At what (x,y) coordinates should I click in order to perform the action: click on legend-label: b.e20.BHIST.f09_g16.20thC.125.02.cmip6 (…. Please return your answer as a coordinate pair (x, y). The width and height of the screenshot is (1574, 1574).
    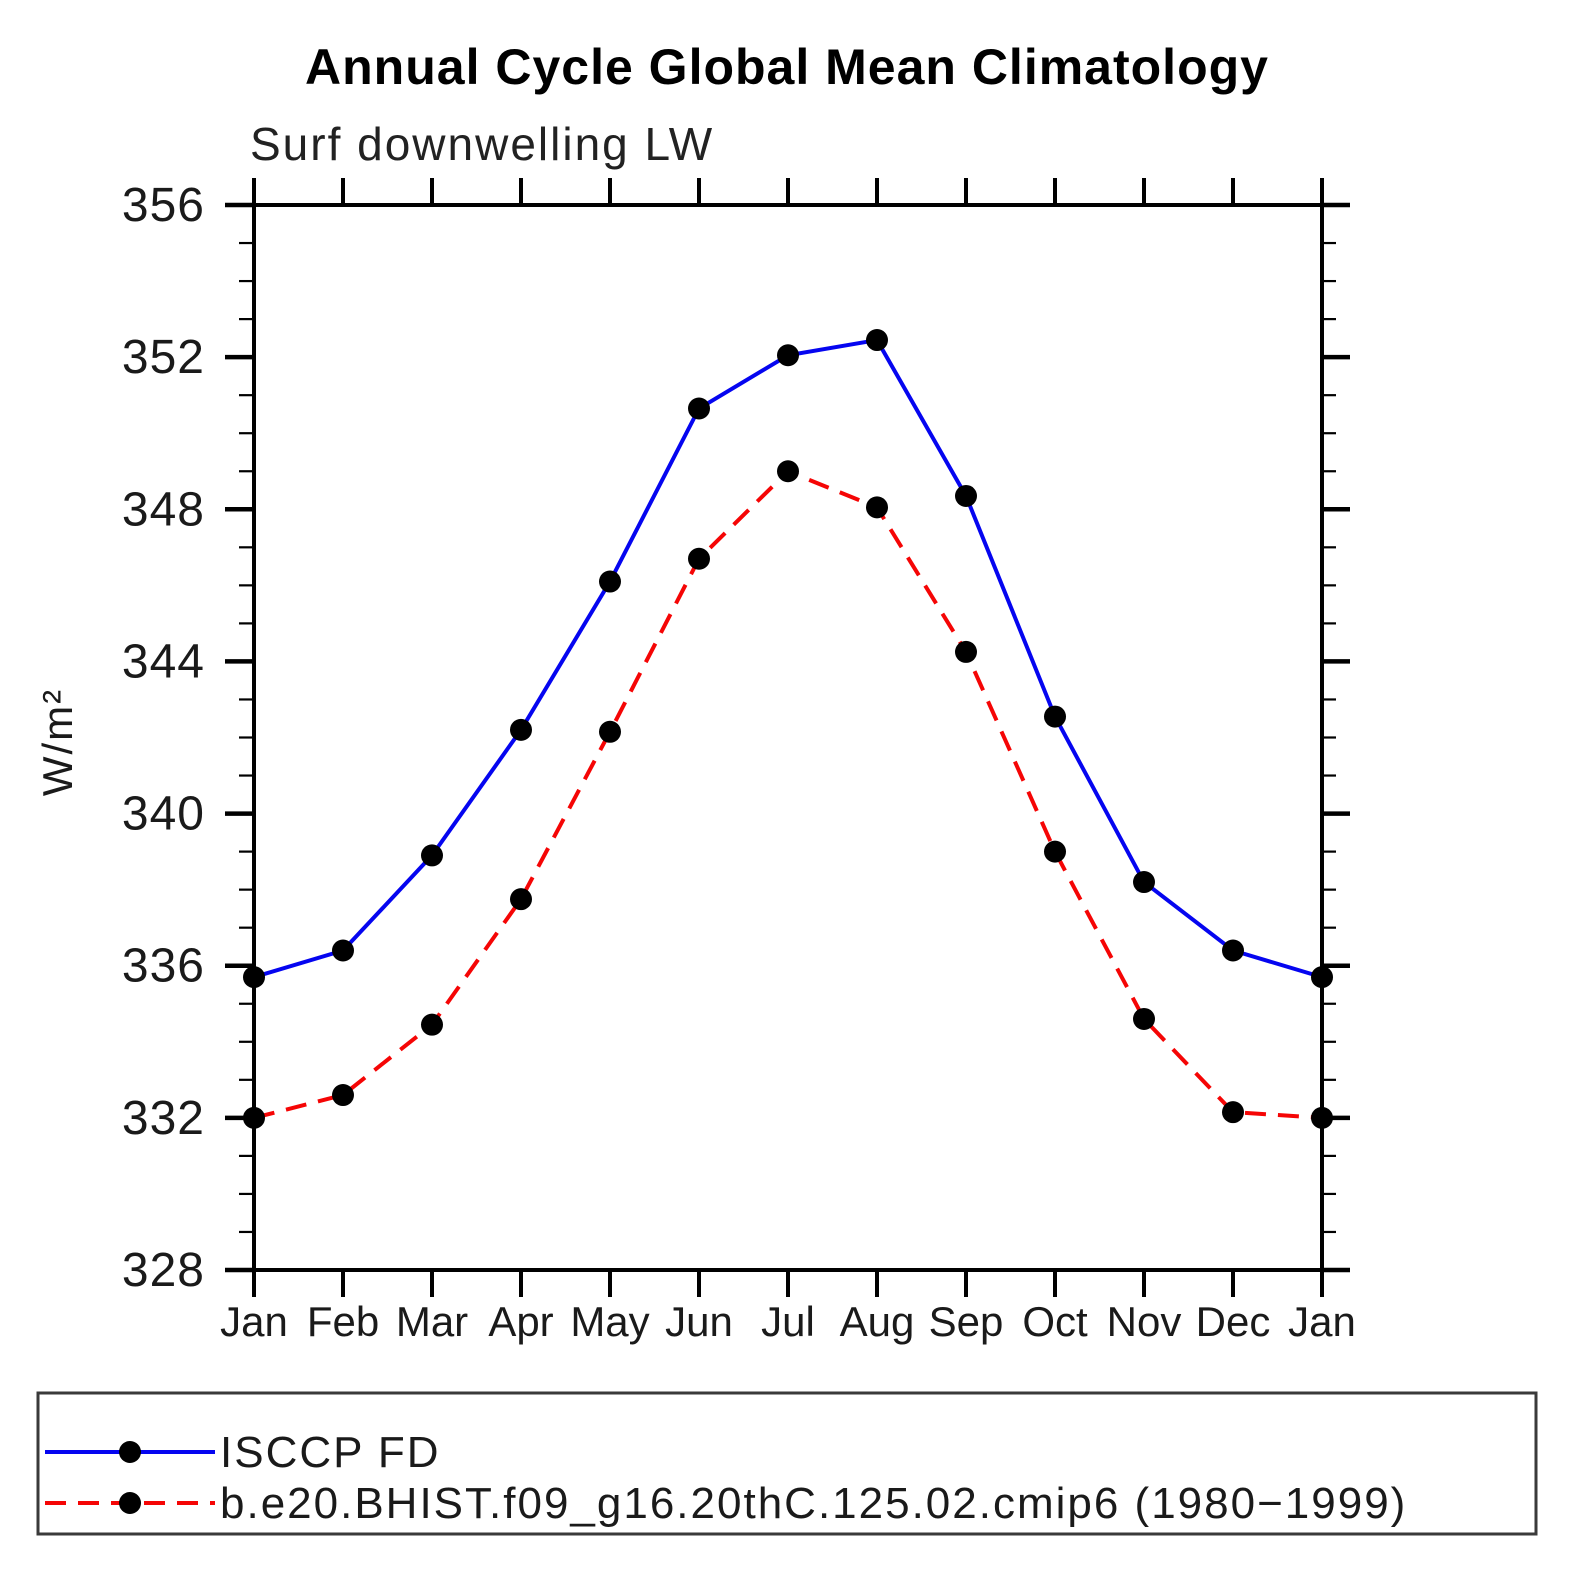
    Looking at the image, I should click on (813, 1503).